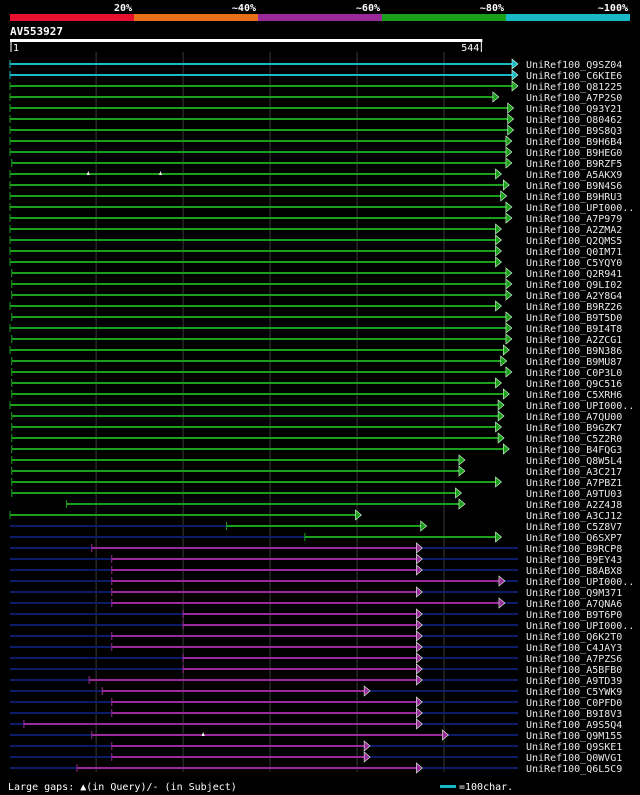 This screenshot has height=795, width=640. Describe the element at coordinates (317, 449) in the screenshot. I see `hit-row: UniRef100_B4FQG3` at that location.